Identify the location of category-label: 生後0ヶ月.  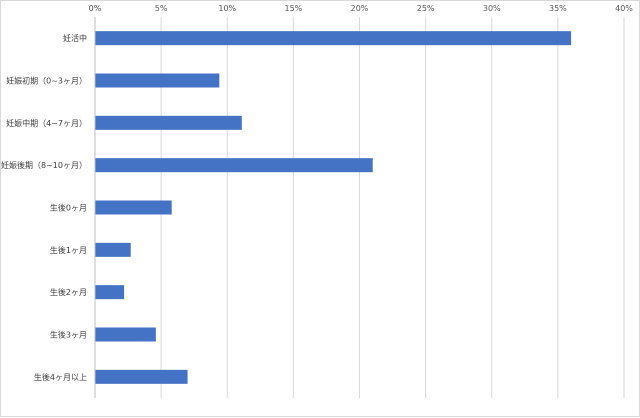
(68, 208).